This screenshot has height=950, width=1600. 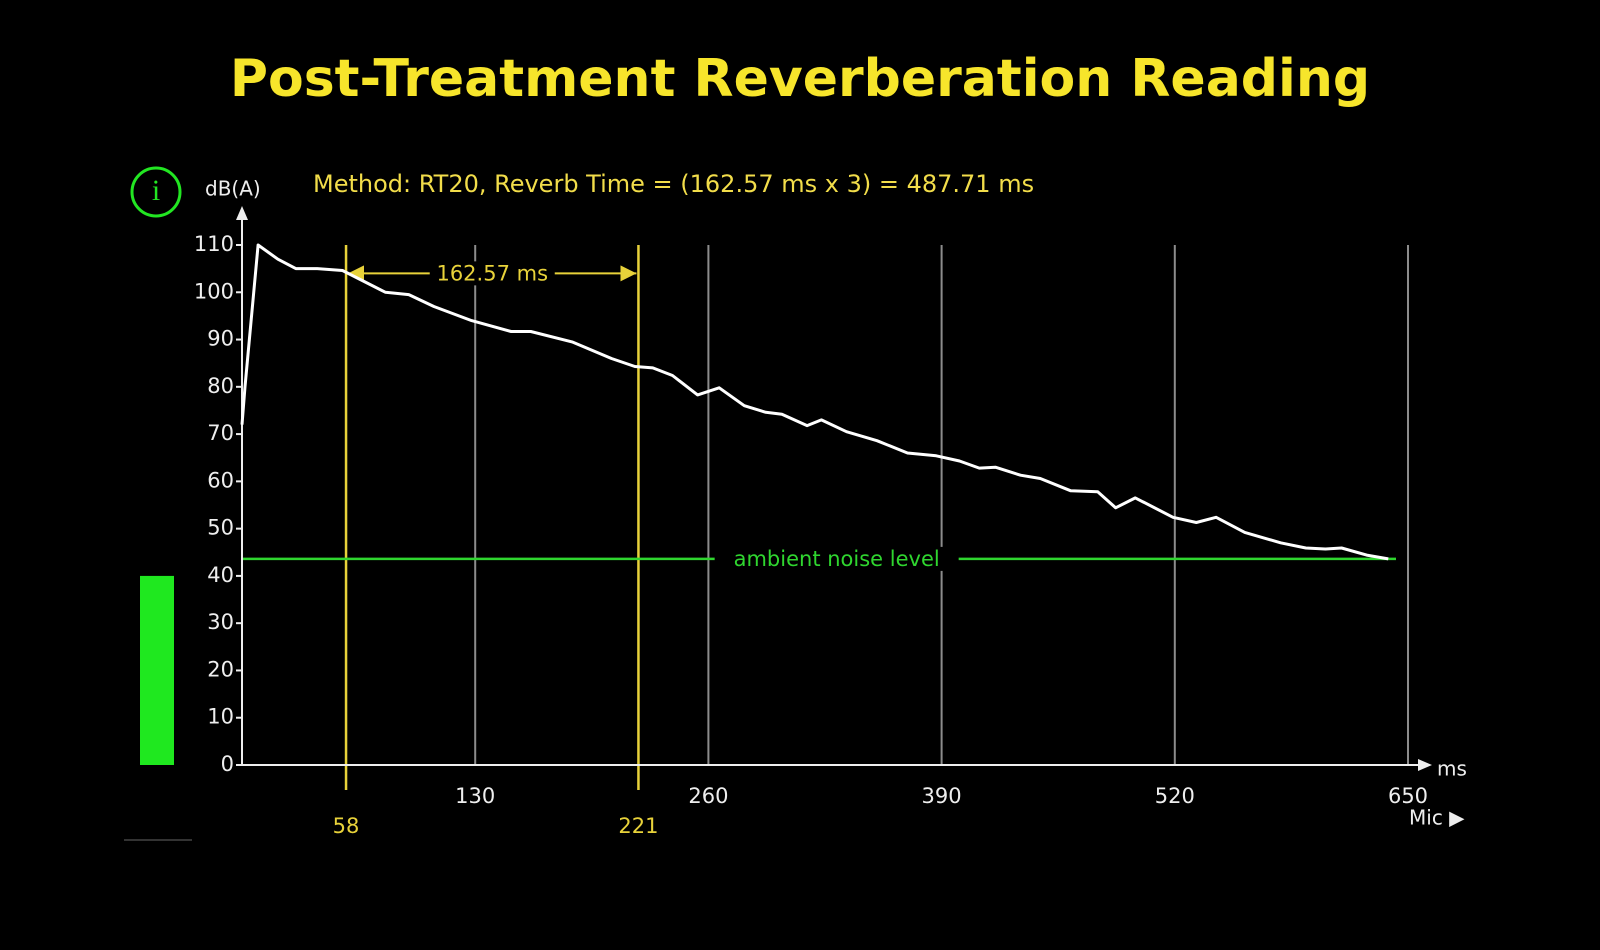 What do you see at coordinates (233, 189) in the screenshot?
I see `y-axis-label: dB(A)` at bounding box center [233, 189].